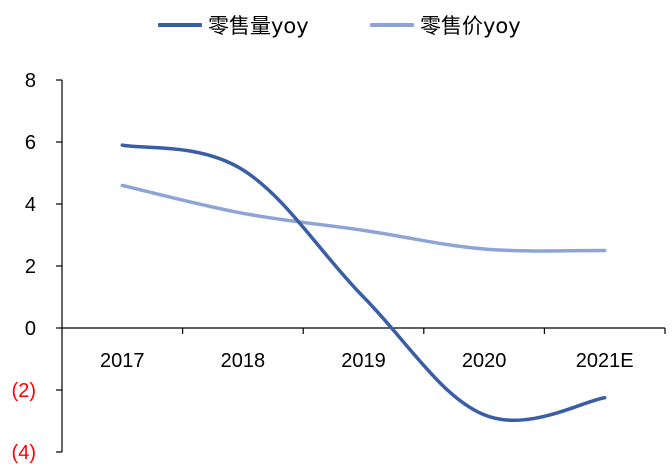  What do you see at coordinates (30, 143) in the screenshot?
I see `y-tick-label: 6` at bounding box center [30, 143].